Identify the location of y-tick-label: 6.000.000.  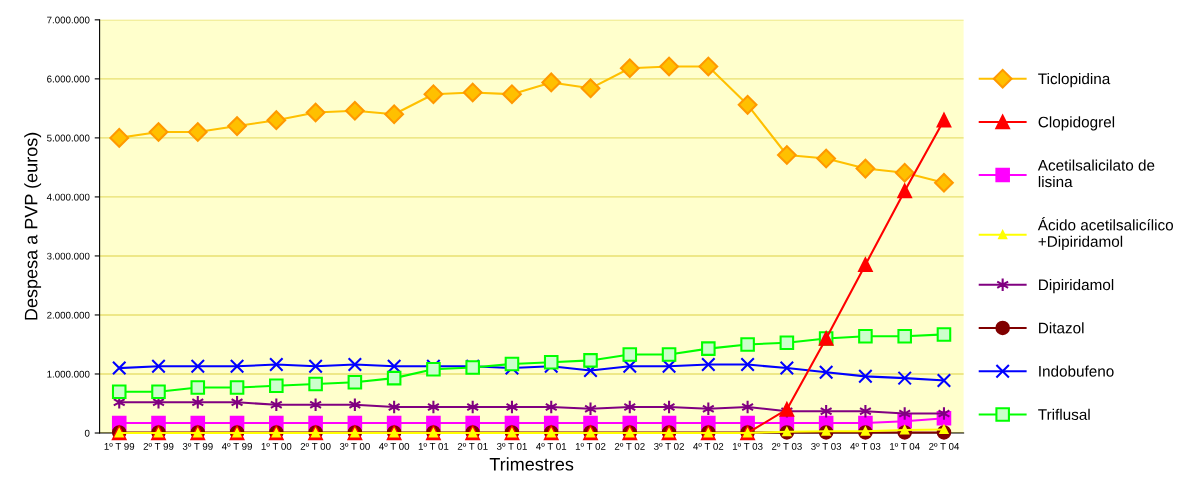
(68, 79).